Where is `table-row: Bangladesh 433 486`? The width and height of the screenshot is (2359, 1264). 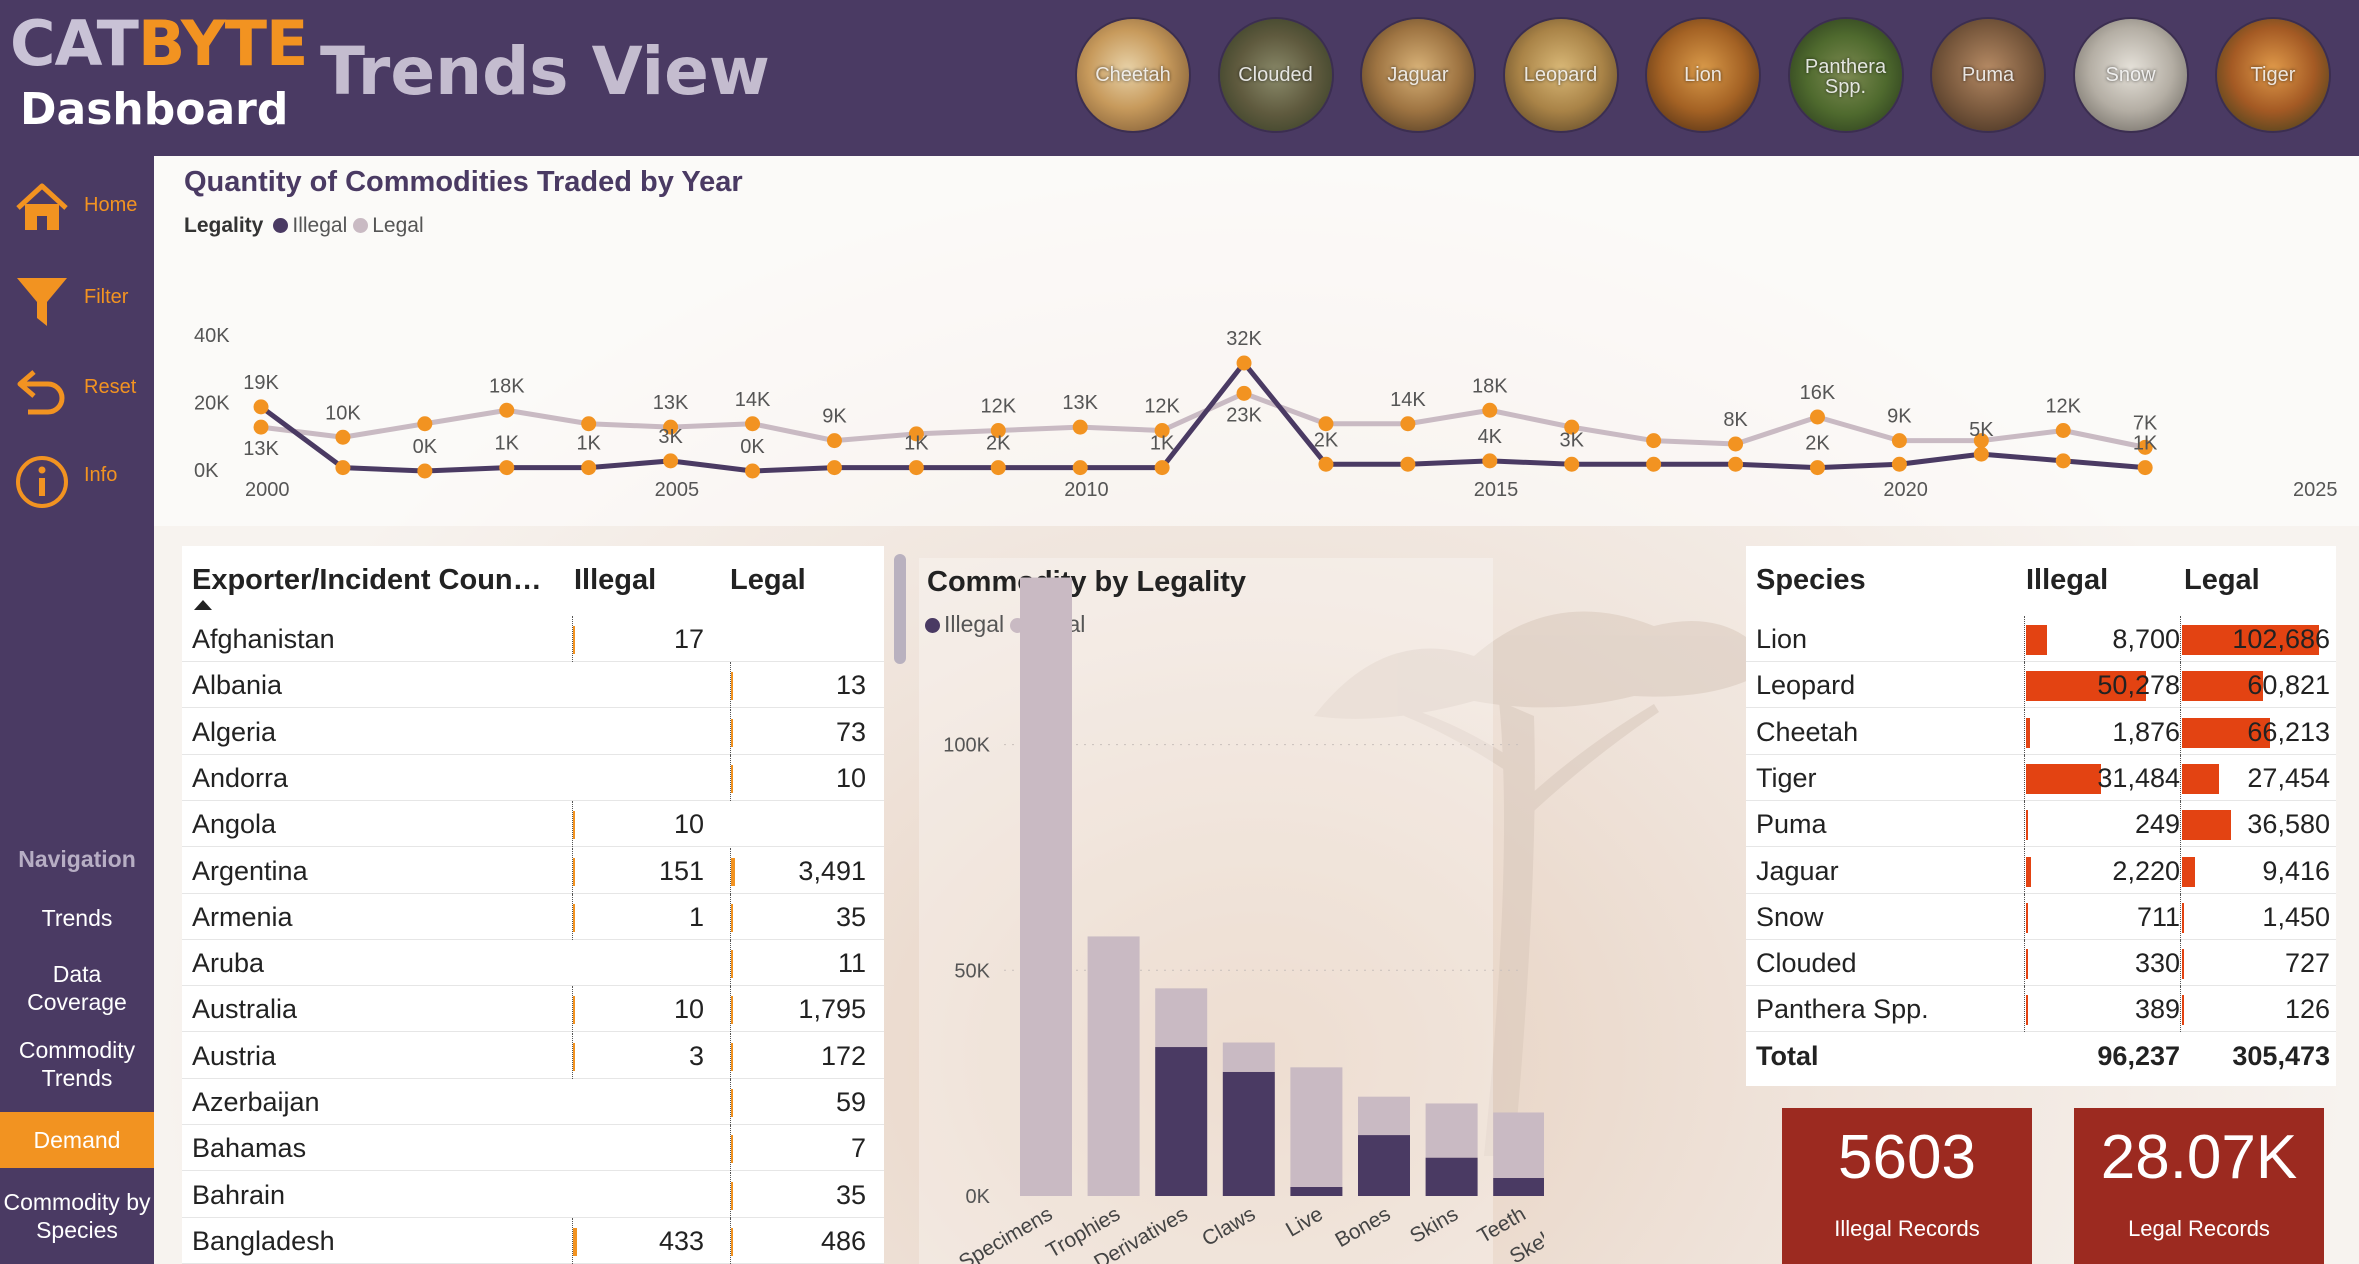
table-row: Bangladesh 433 486 is located at coordinates (533, 1240).